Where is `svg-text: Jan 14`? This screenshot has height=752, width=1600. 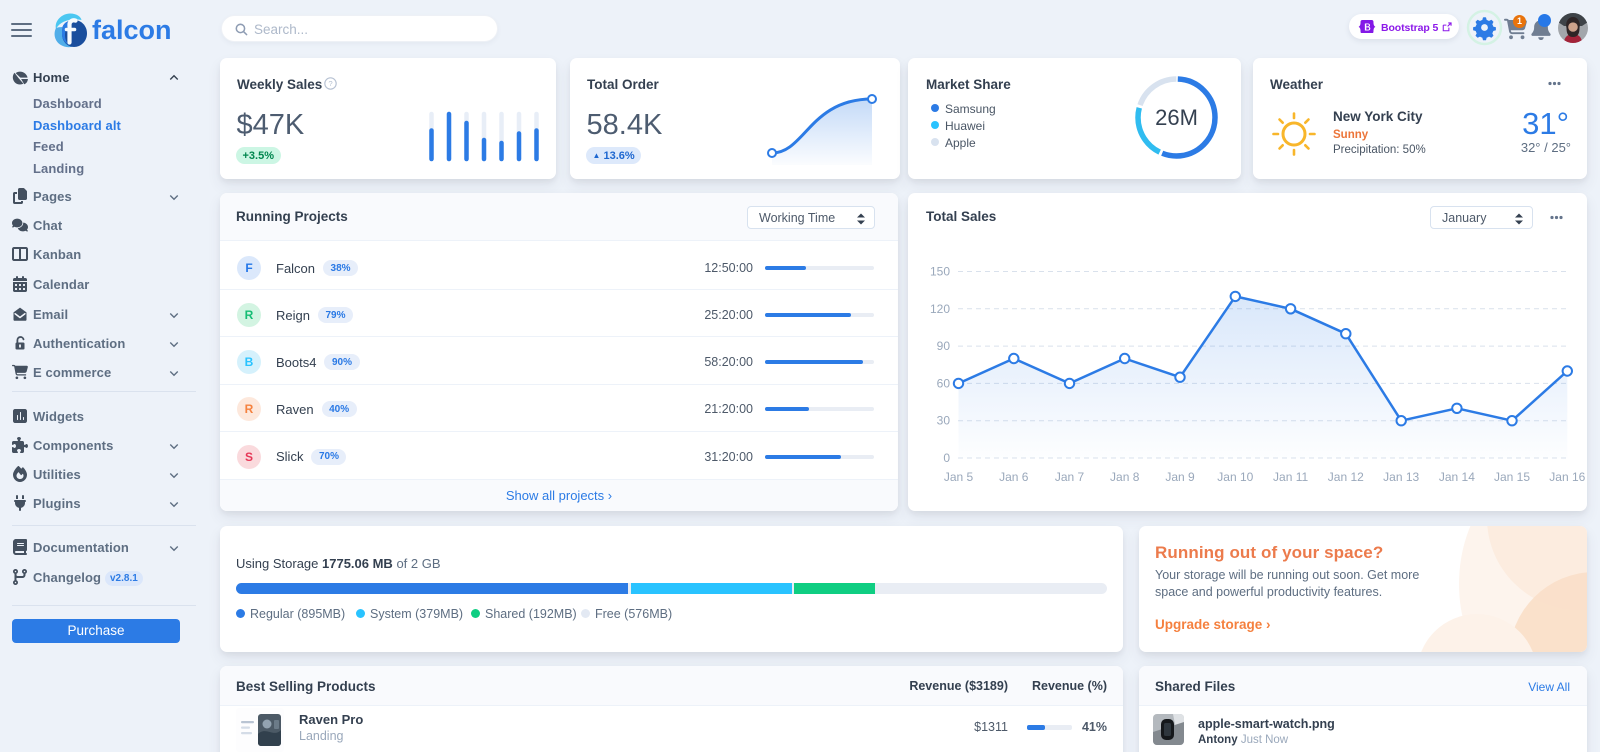 svg-text: Jan 14 is located at coordinates (1457, 477).